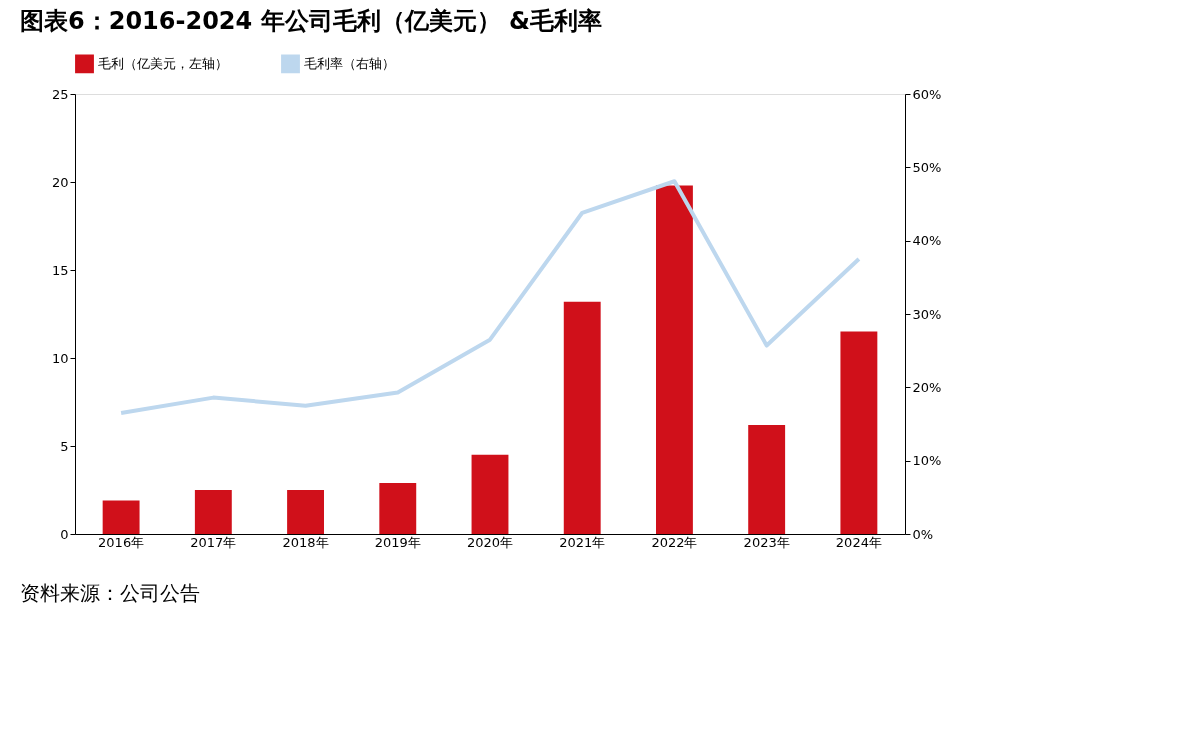  I want to click on y-tick-label: 20, so click(60, 182).